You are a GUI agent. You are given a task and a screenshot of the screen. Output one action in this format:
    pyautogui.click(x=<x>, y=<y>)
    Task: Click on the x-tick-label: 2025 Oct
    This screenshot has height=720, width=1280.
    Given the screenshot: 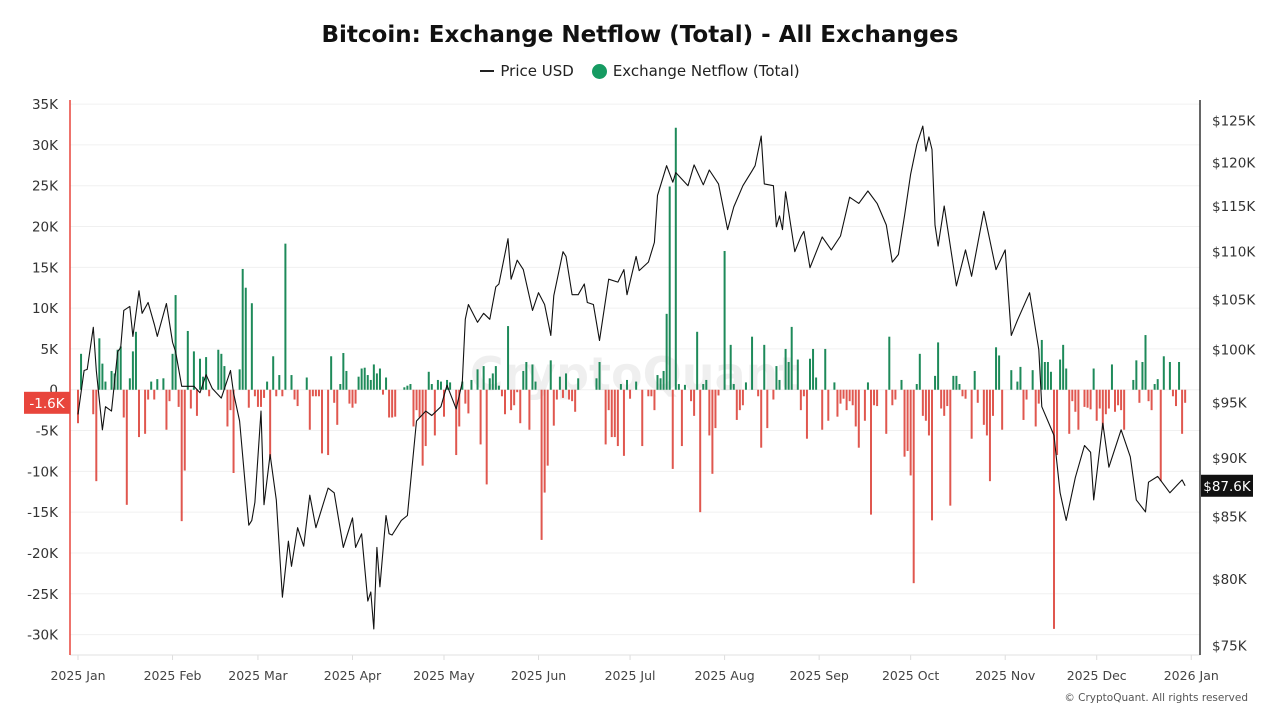 What is the action you would take?
    pyautogui.click(x=910, y=675)
    